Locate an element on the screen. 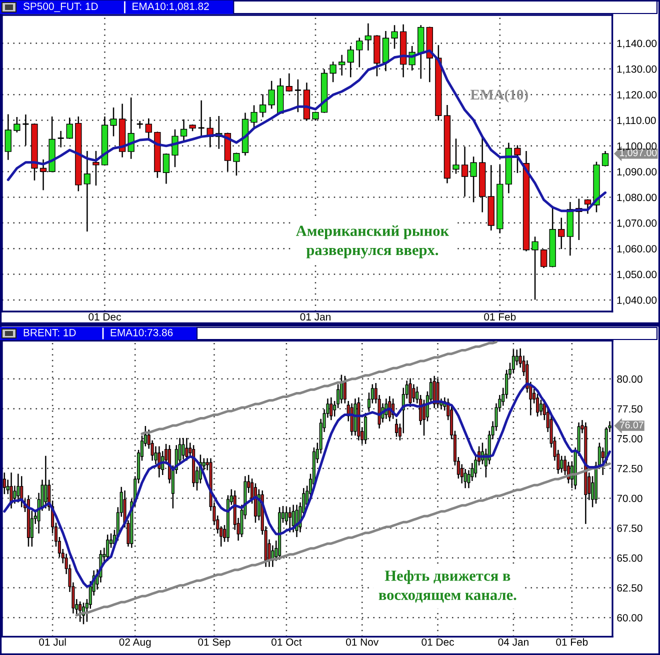 This screenshot has height=655, width=660. x-tick-label: 04 Jan is located at coordinates (513, 642).